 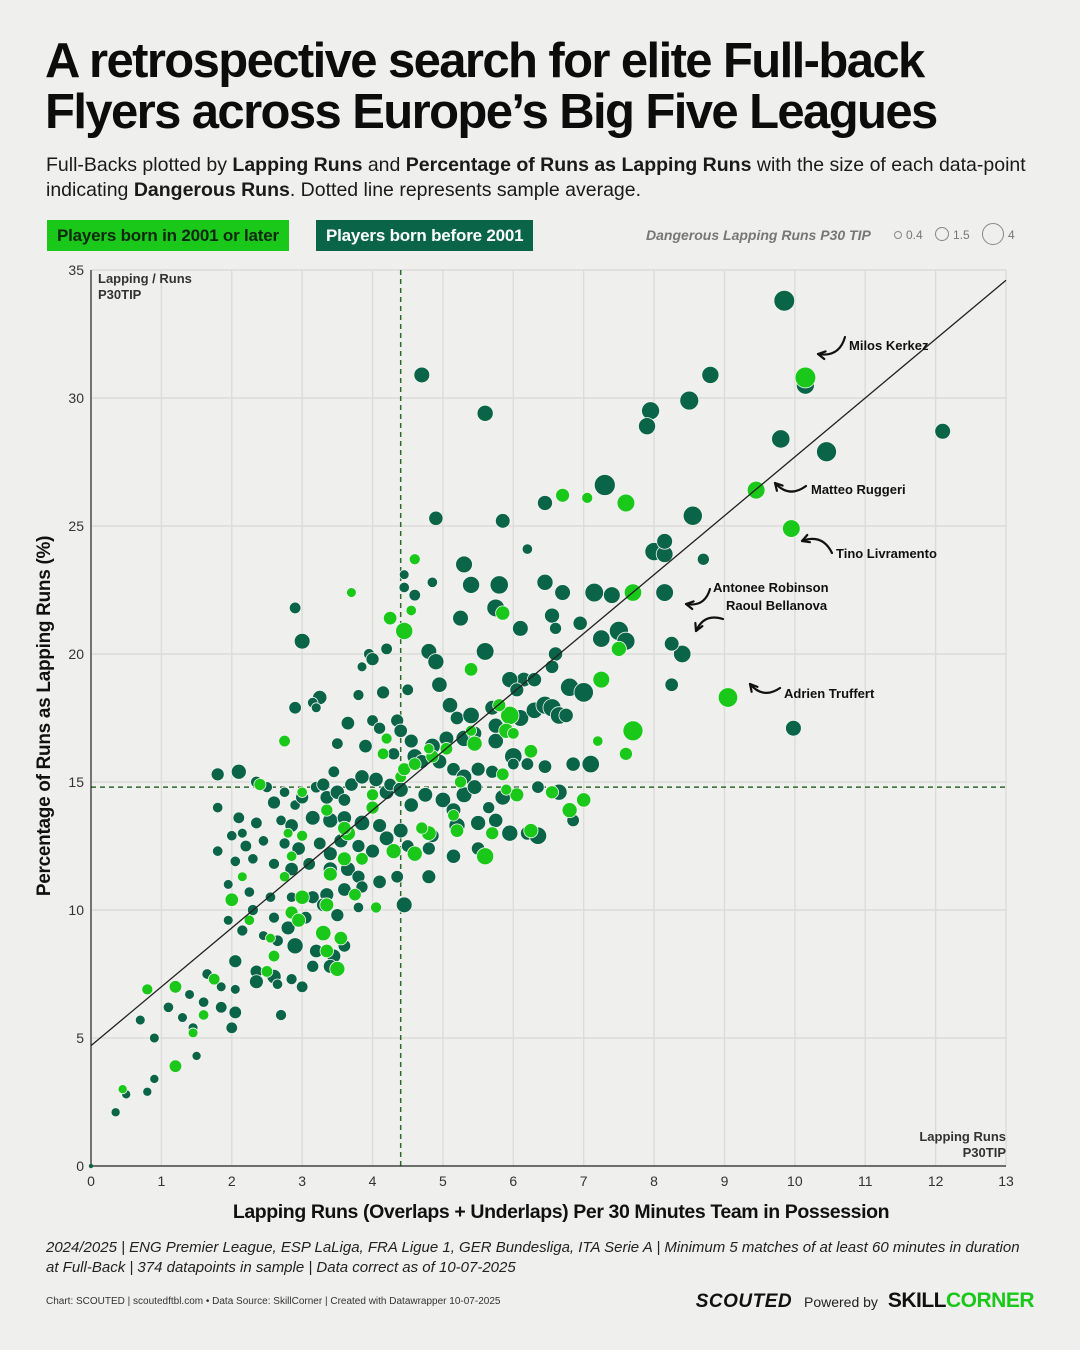 What do you see at coordinates (443, 1181) in the screenshot?
I see `x-tick-label: 5` at bounding box center [443, 1181].